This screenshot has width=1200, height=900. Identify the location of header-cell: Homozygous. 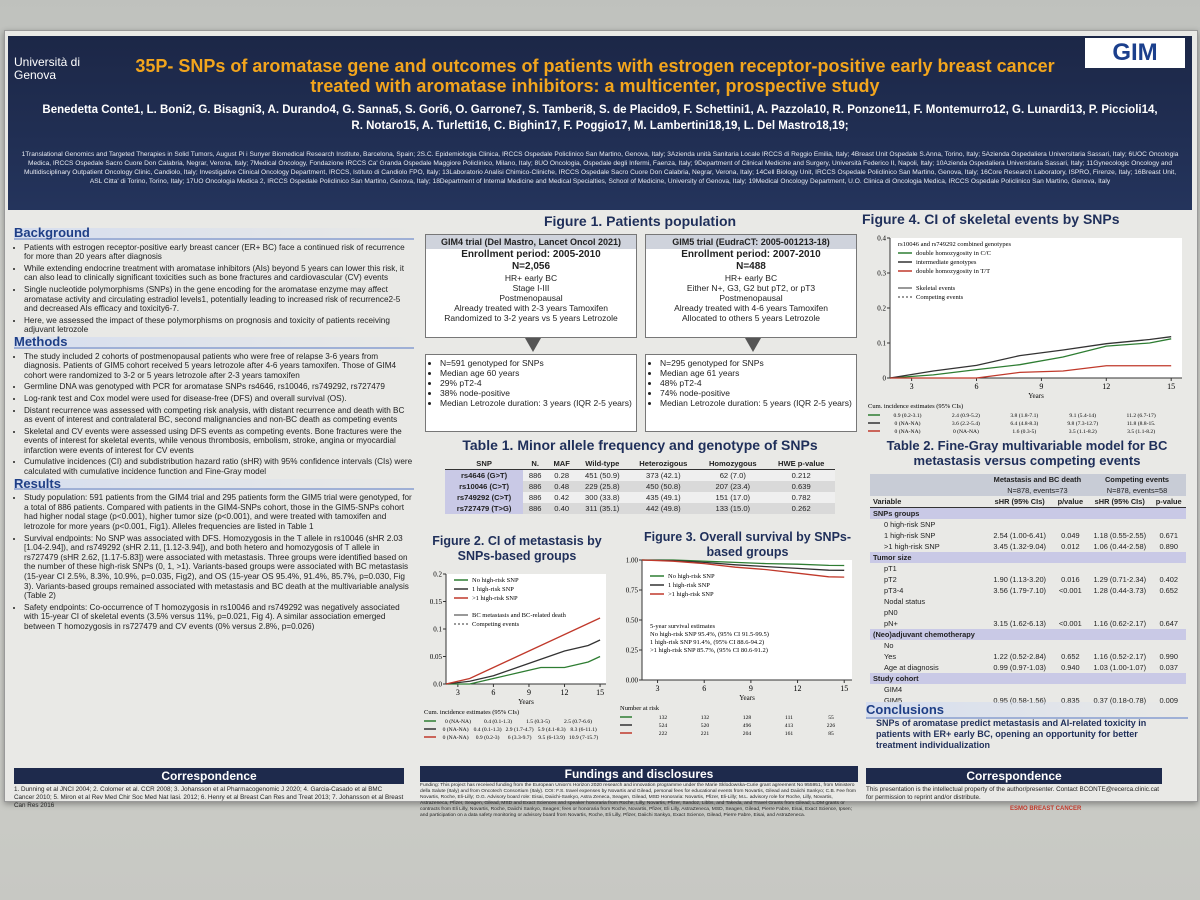
(732, 463).